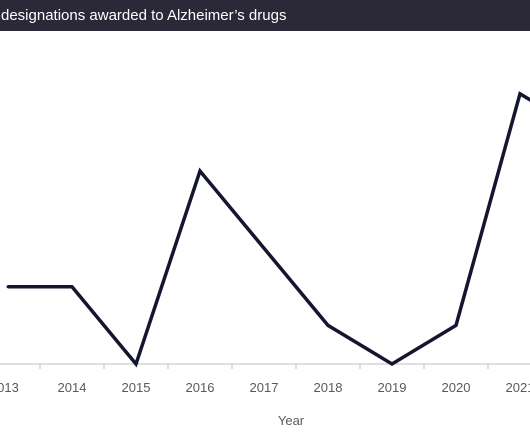  What do you see at coordinates (456, 387) in the screenshot?
I see `x-tick-label: 2020` at bounding box center [456, 387].